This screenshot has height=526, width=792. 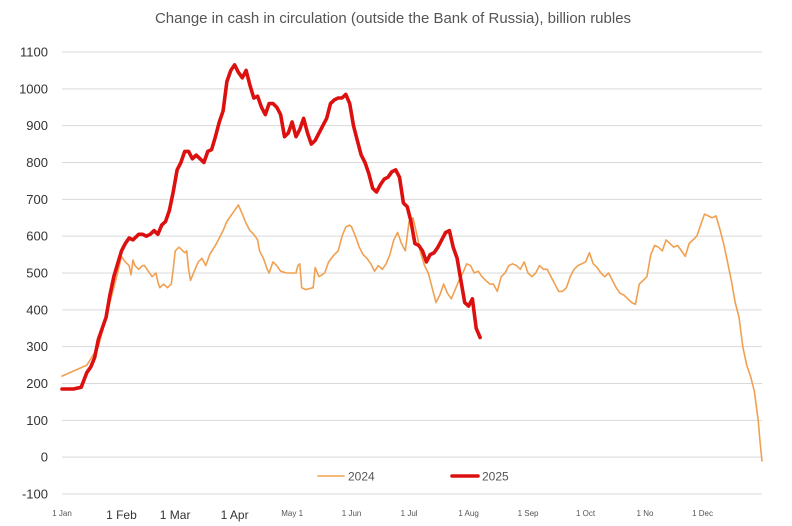 I want to click on y-tick-label: 500, so click(x=37, y=273).